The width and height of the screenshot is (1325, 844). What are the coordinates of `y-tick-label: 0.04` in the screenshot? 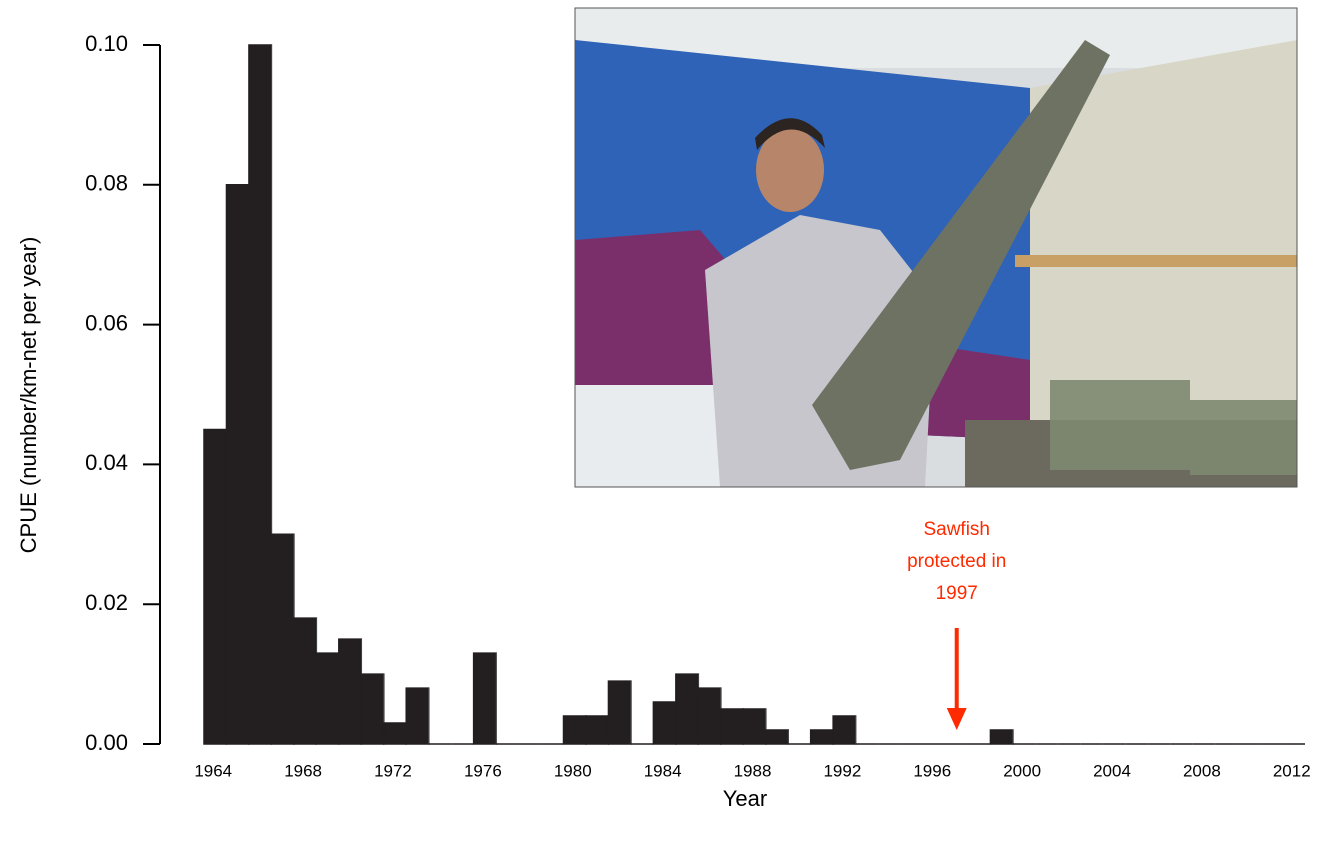 It's located at (106, 462).